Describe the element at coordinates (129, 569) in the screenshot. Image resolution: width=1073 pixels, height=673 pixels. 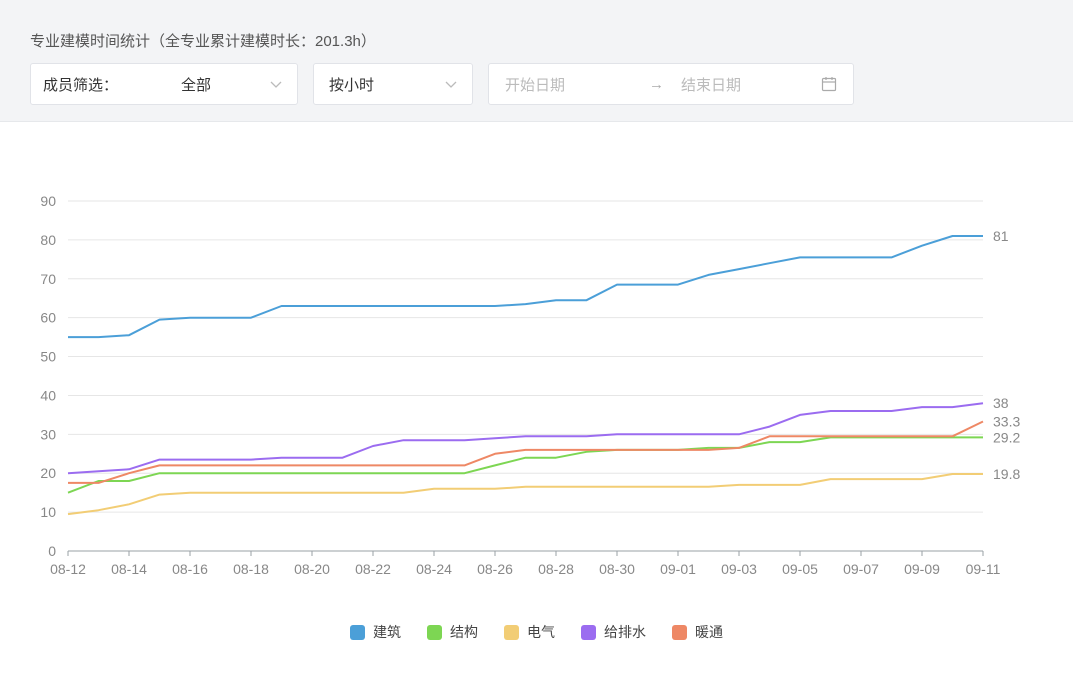
I see `x-tick-label: 08-14` at that location.